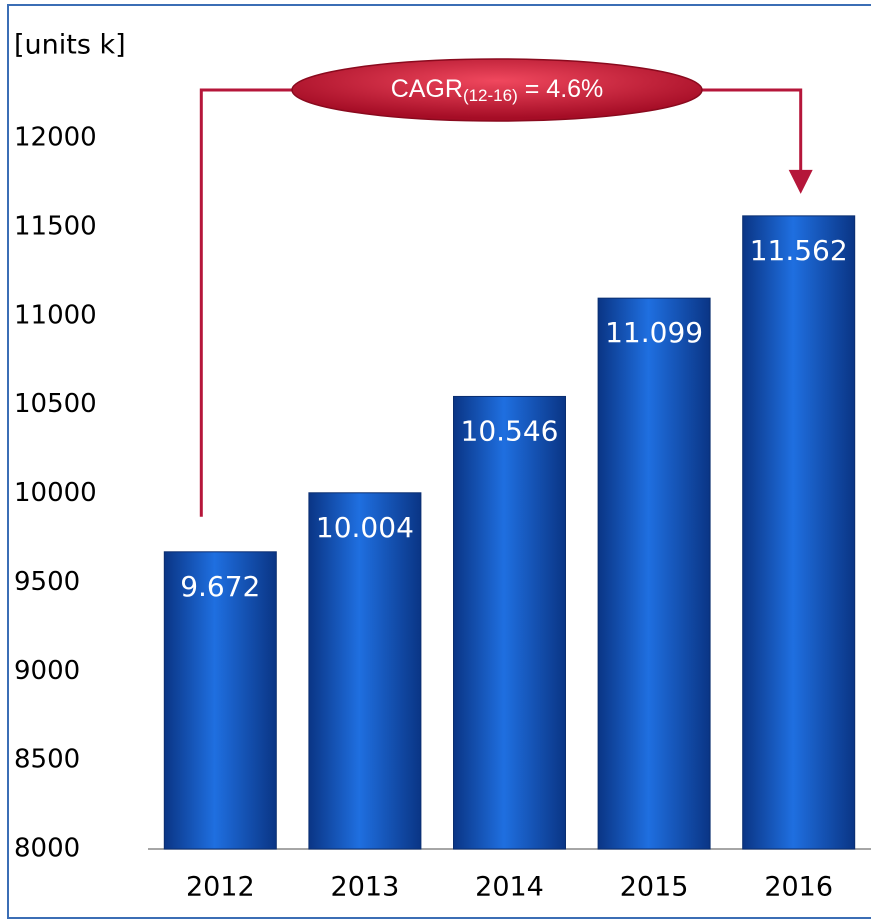 This screenshot has height=924, width=871. I want to click on y-tick-label: 8500, so click(47, 760).